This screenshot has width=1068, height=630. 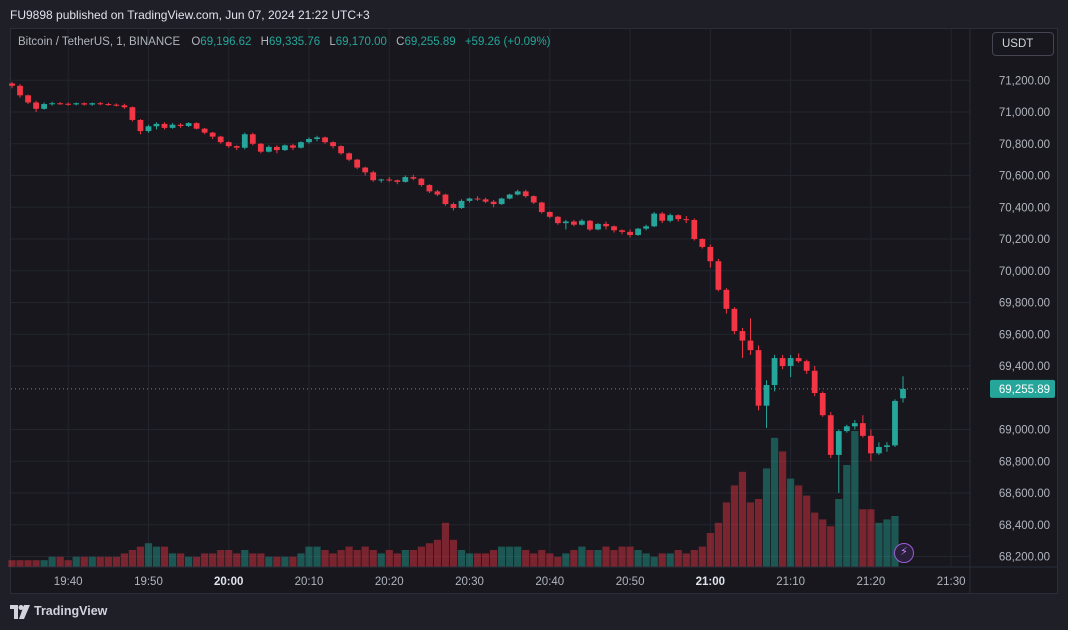 What do you see at coordinates (228, 582) in the screenshot?
I see `time-tick-label: 20:00` at bounding box center [228, 582].